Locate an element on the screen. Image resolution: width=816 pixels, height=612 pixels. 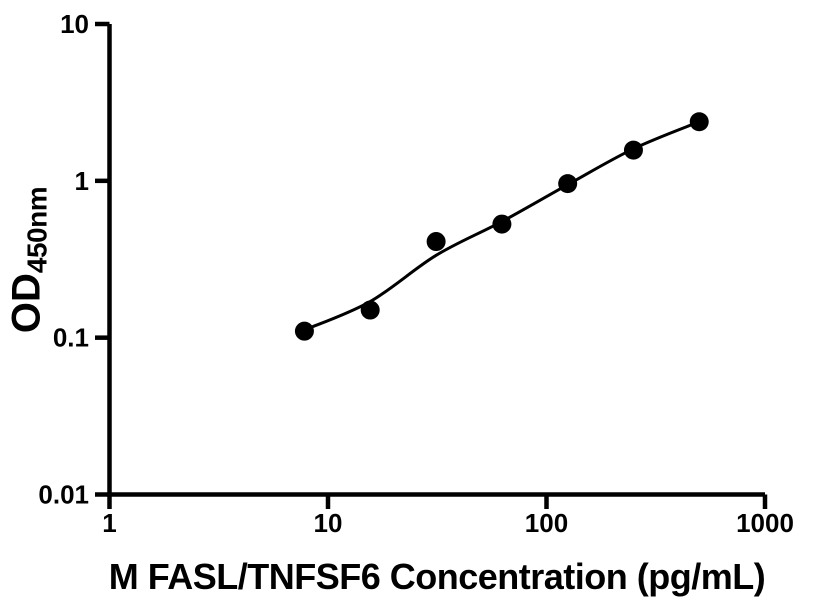
y-axis-tick-label: 1 is located at coordinates (82, 181).